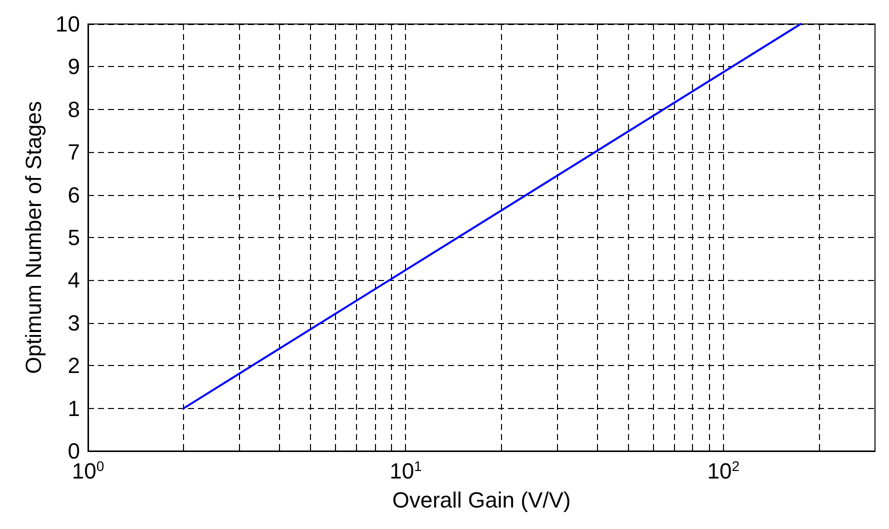 The height and width of the screenshot is (529, 889). What do you see at coordinates (33, 237) in the screenshot?
I see `y-axis-title: Optimum Number of Stages` at bounding box center [33, 237].